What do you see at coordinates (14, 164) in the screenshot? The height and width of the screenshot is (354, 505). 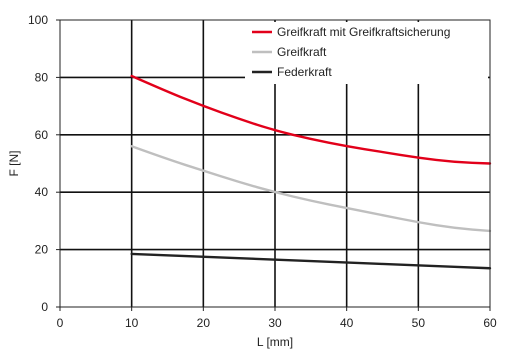 I see `y-axis-label: F [N]` at bounding box center [14, 164].